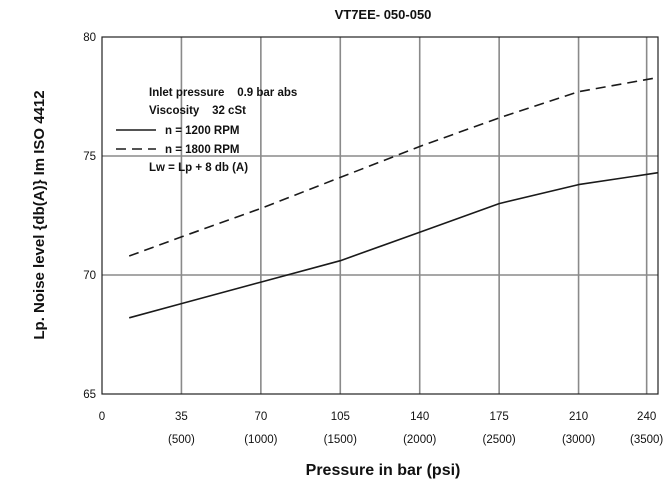 The width and height of the screenshot is (670, 486). What do you see at coordinates (198, 168) in the screenshot?
I see `annotation-lw-formula: Lw = Lp + 8 db (A)` at bounding box center [198, 168].